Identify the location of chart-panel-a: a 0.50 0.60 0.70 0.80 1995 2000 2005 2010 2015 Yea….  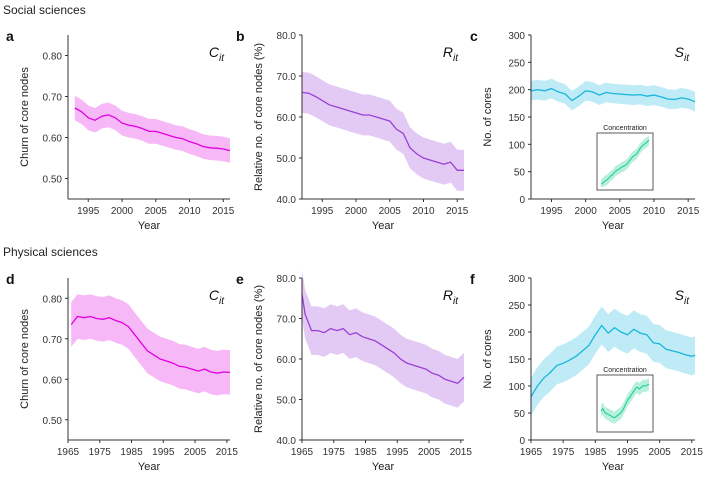
(120, 130).